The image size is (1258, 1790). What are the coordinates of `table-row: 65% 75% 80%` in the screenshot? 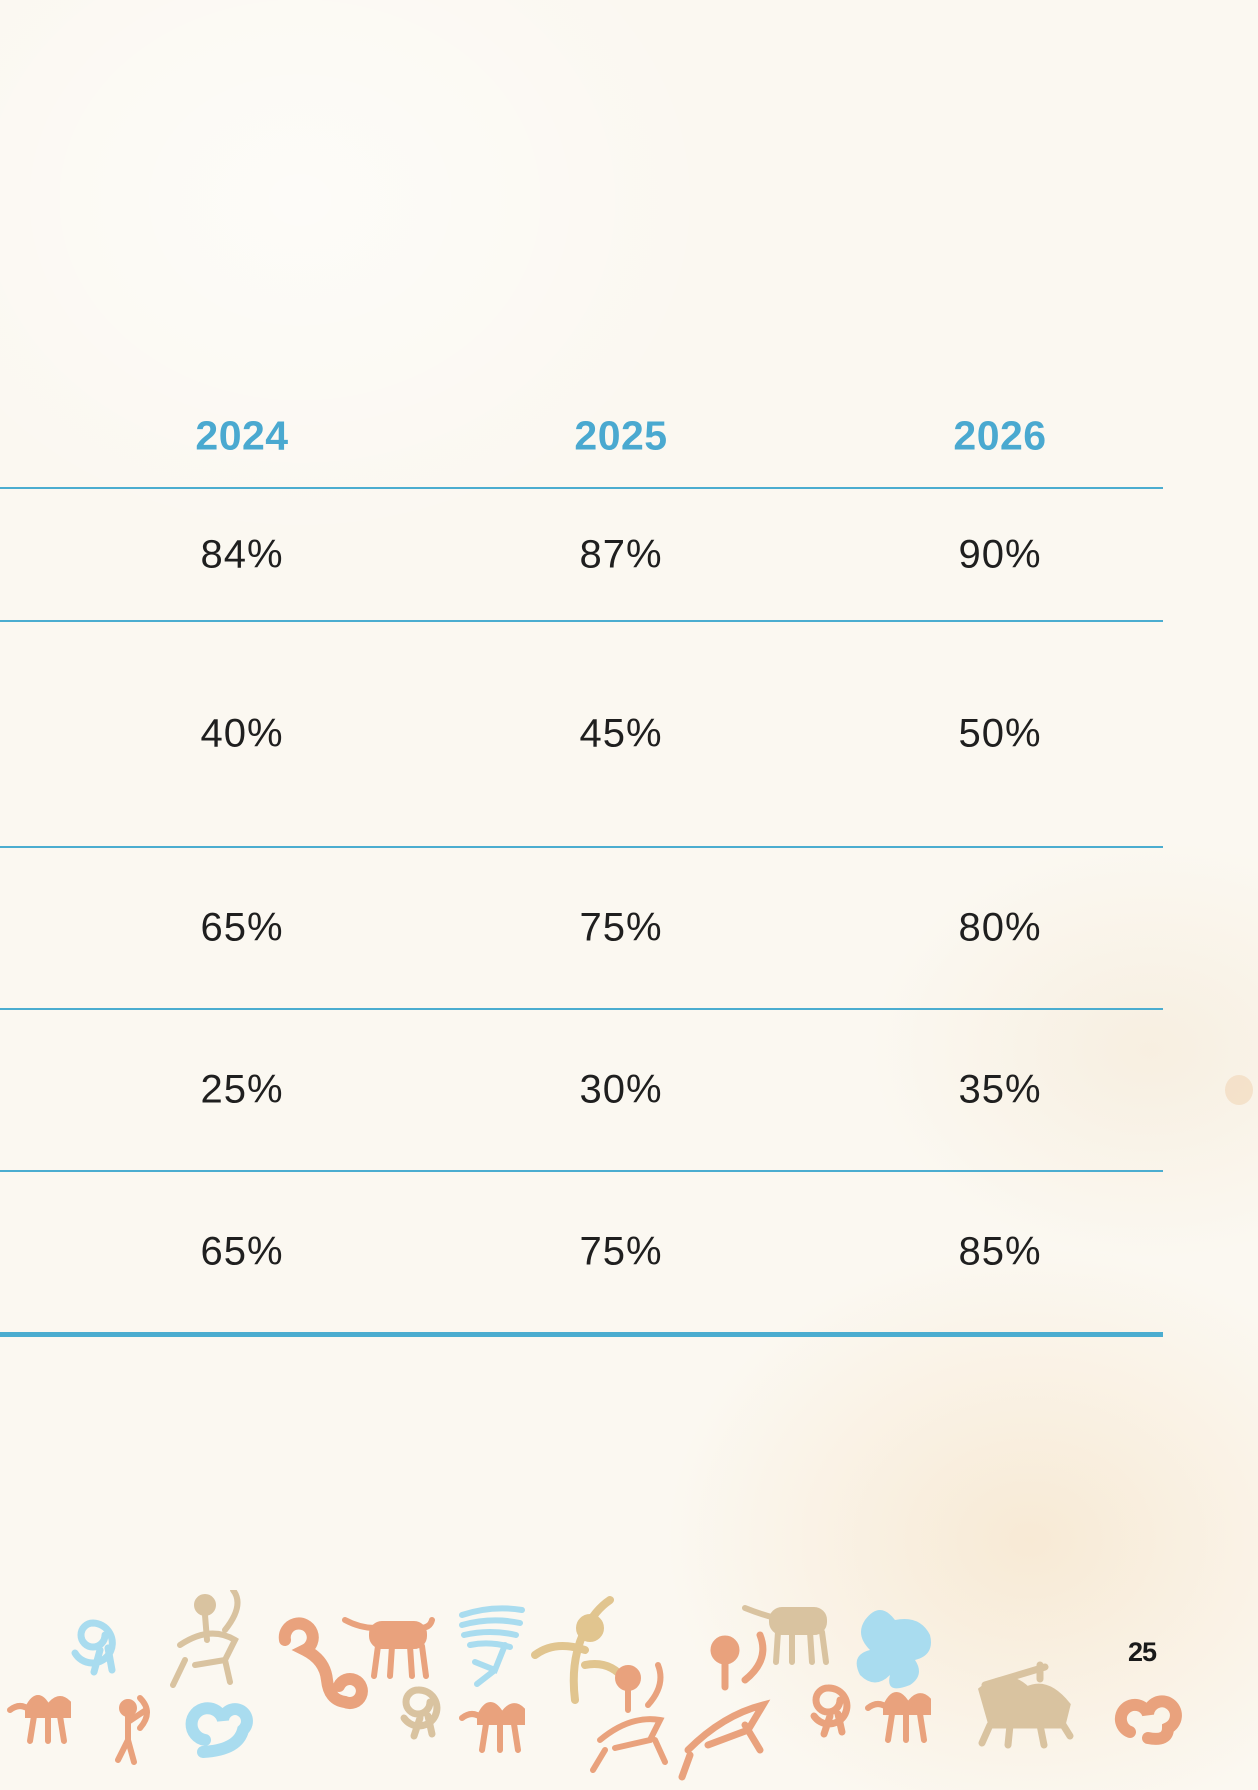 It's located at (581, 929).